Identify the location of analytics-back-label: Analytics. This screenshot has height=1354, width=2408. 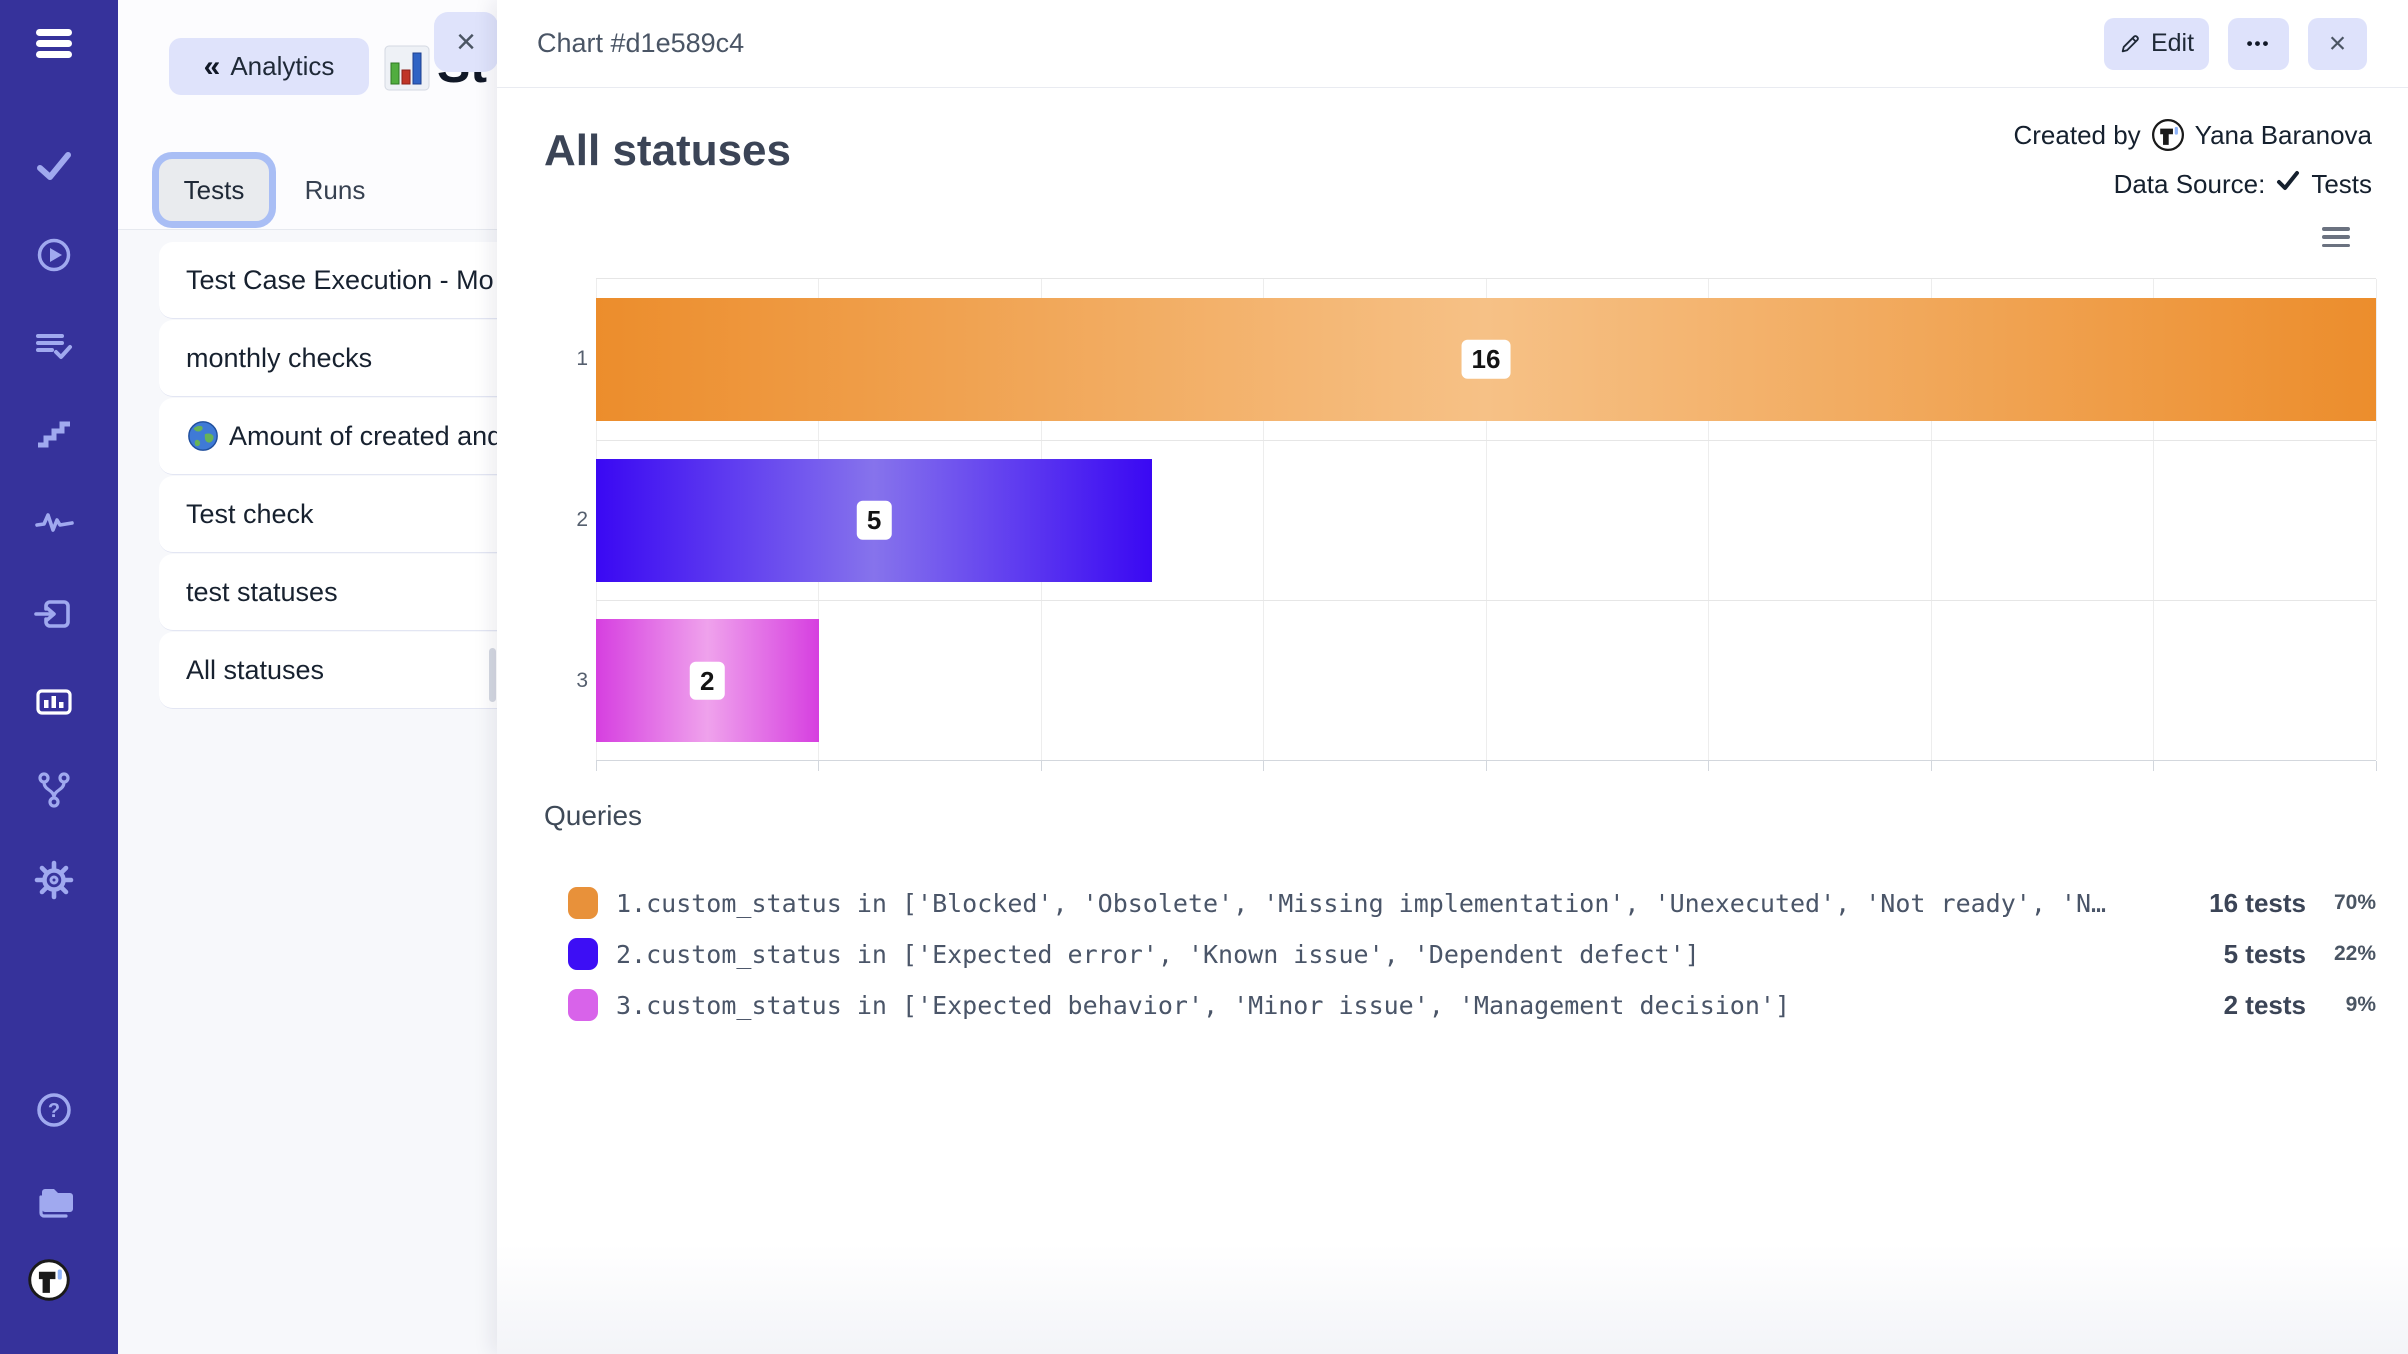
(282, 66).